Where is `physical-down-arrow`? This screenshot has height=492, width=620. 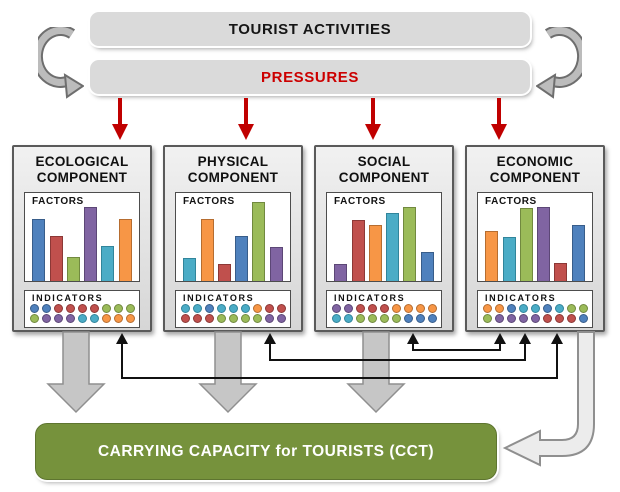 physical-down-arrow is located at coordinates (228, 372).